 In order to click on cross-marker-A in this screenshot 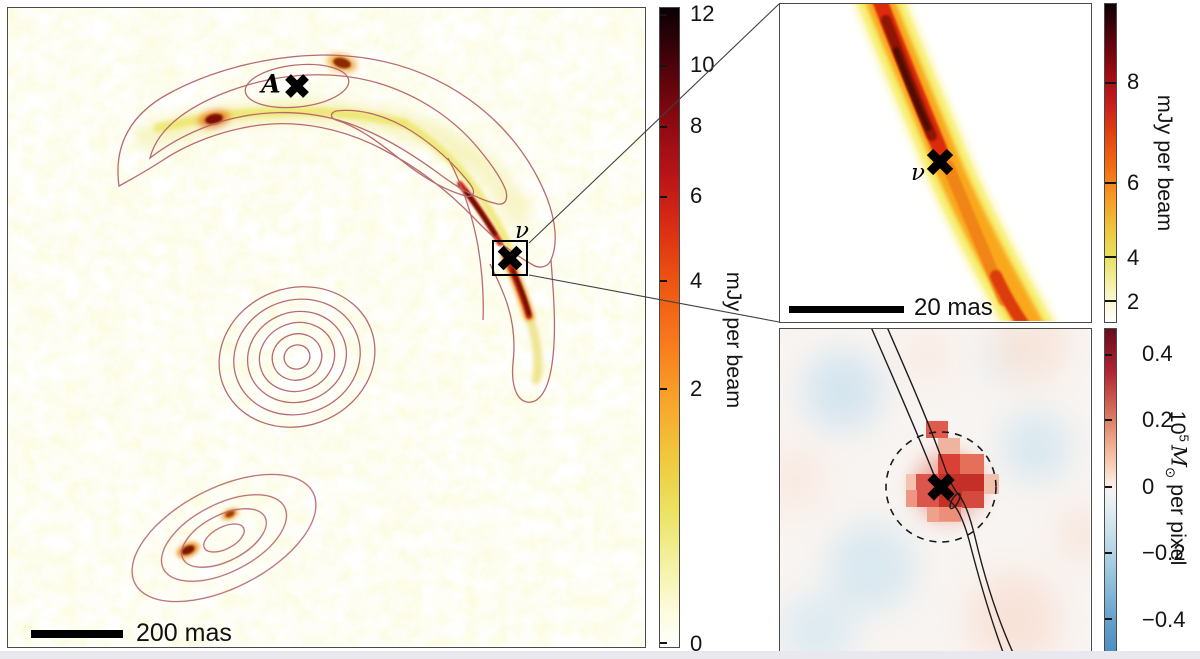, I will do `click(297, 86)`.